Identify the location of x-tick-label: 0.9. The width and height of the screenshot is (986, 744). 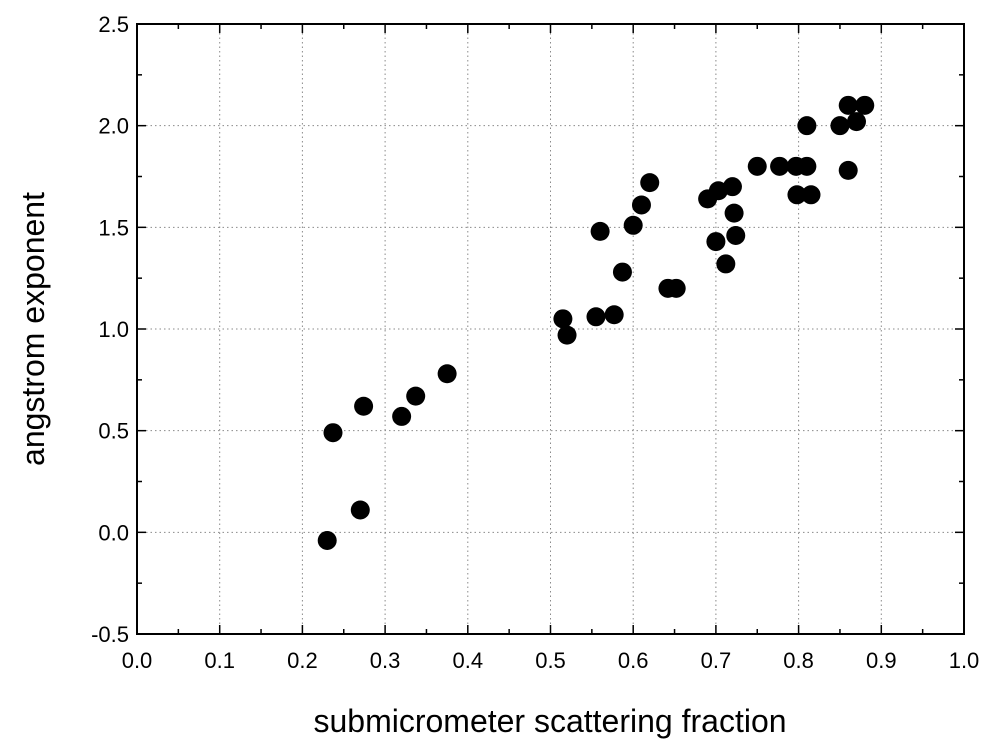
(881, 660).